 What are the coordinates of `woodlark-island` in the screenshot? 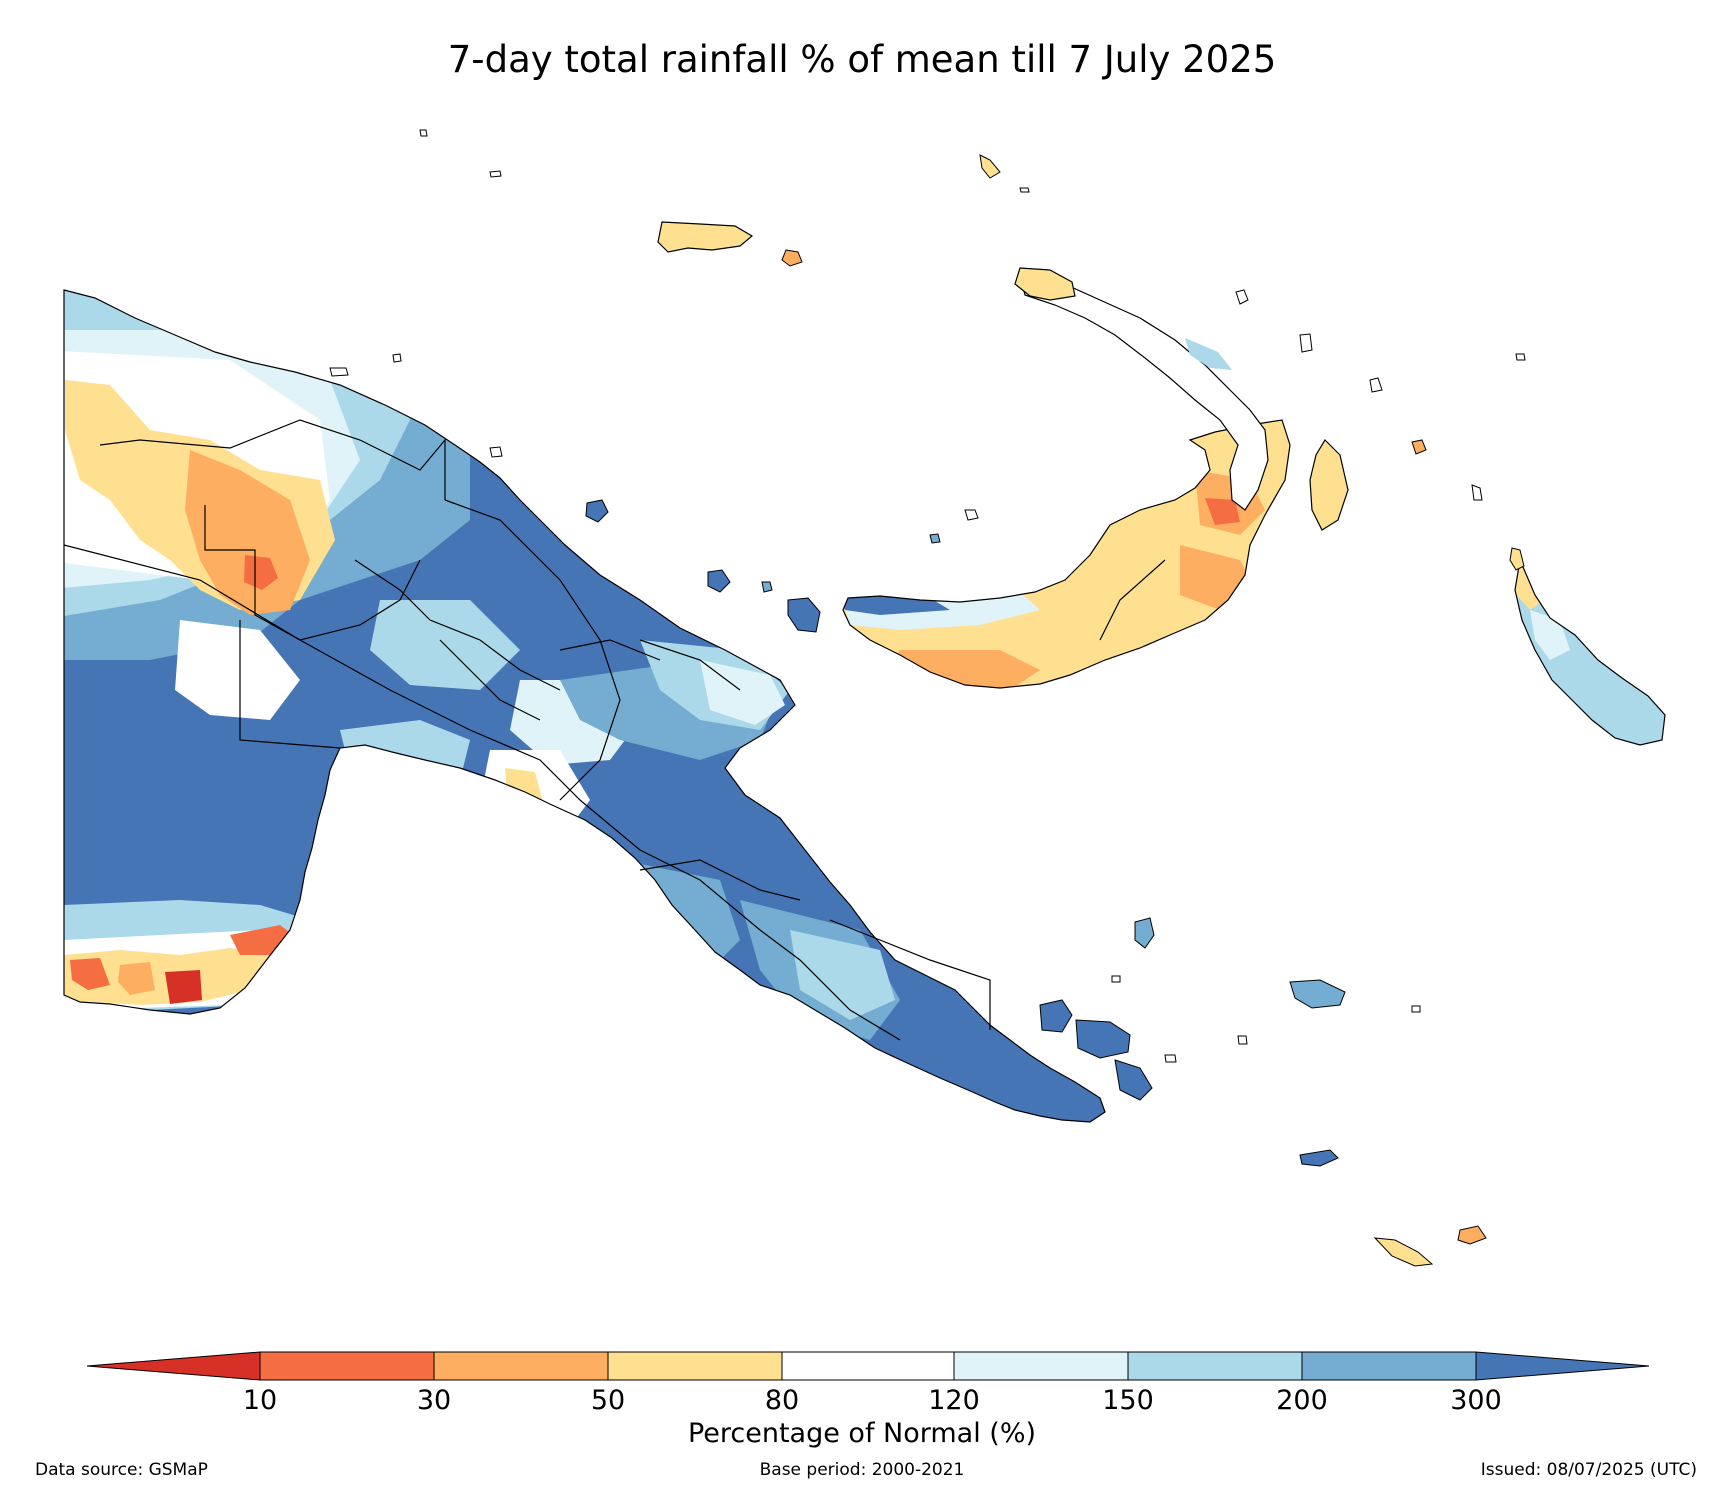 It's located at (1317, 994).